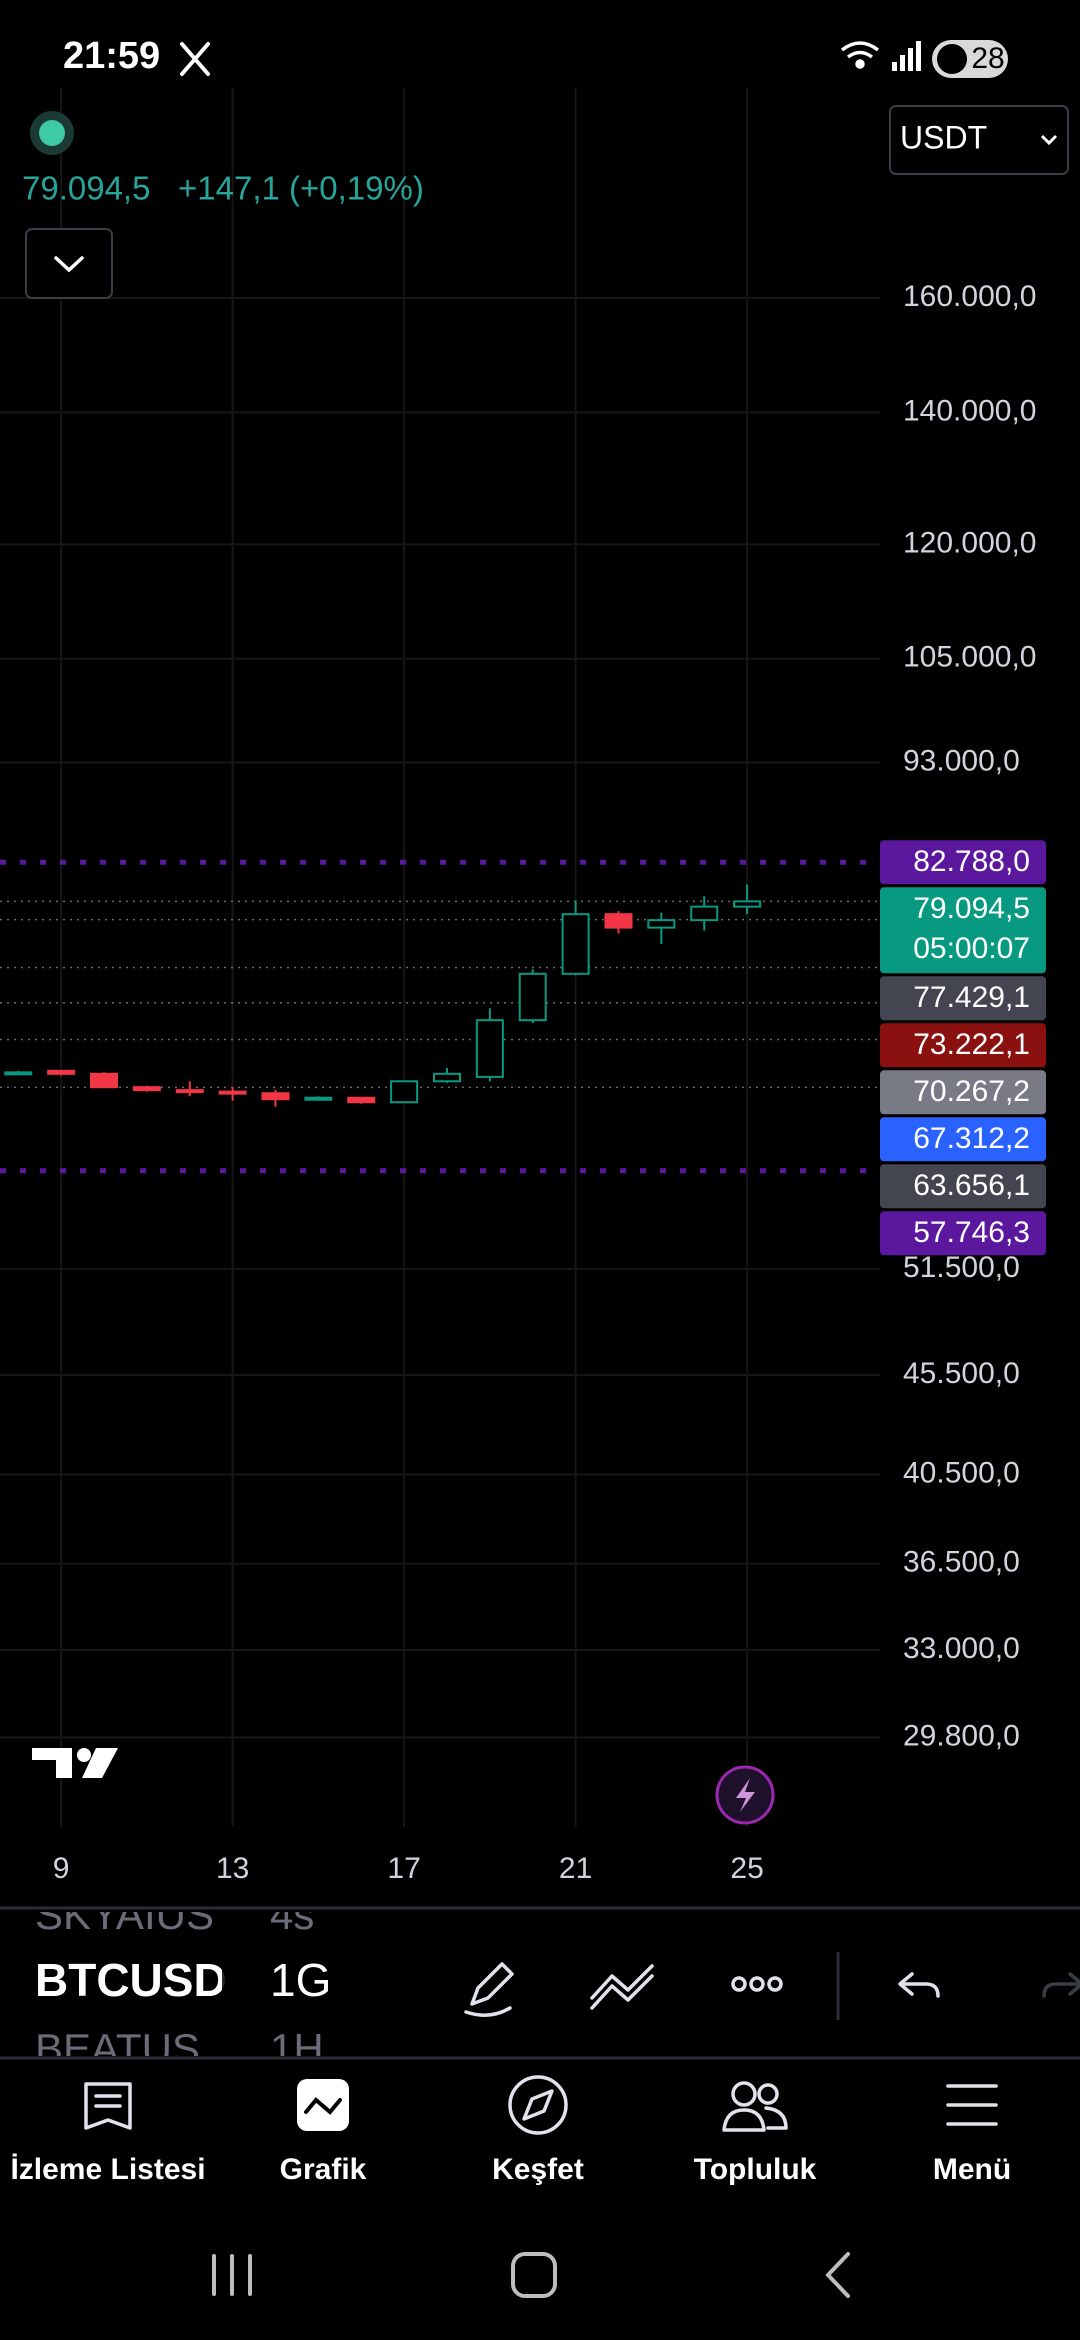  Describe the element at coordinates (971, 1044) in the screenshot. I see `price-level-label: 73.222,1` at that location.